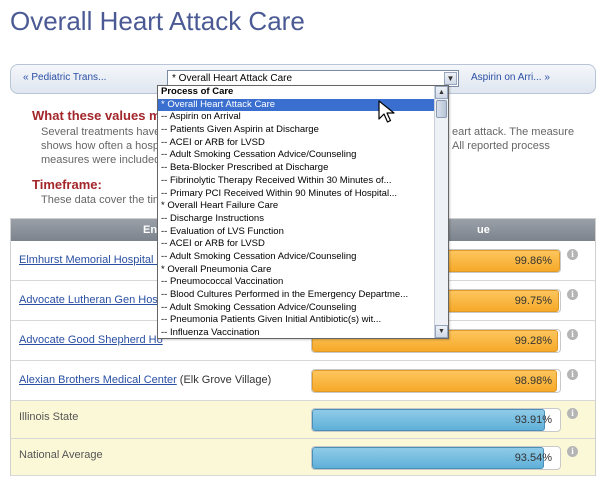 Image resolution: width=600 pixels, height=486 pixels. What do you see at coordinates (296, 105) in the screenshot?
I see `dropdown-option: * Overall Heart Attack Care` at bounding box center [296, 105].